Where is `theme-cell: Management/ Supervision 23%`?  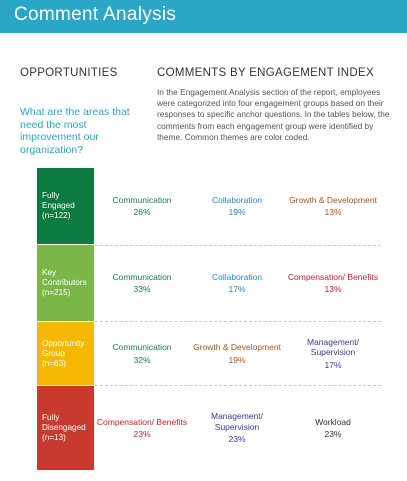
theme-cell: Management/ Supervision 23% is located at coordinates (237, 428).